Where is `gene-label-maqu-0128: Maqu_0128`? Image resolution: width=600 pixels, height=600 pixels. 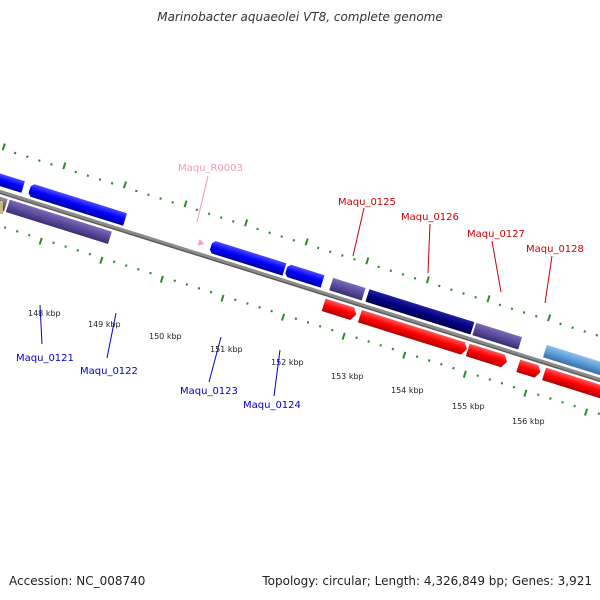
gene-label-maqu-0128: Maqu_0128 is located at coordinates (555, 249).